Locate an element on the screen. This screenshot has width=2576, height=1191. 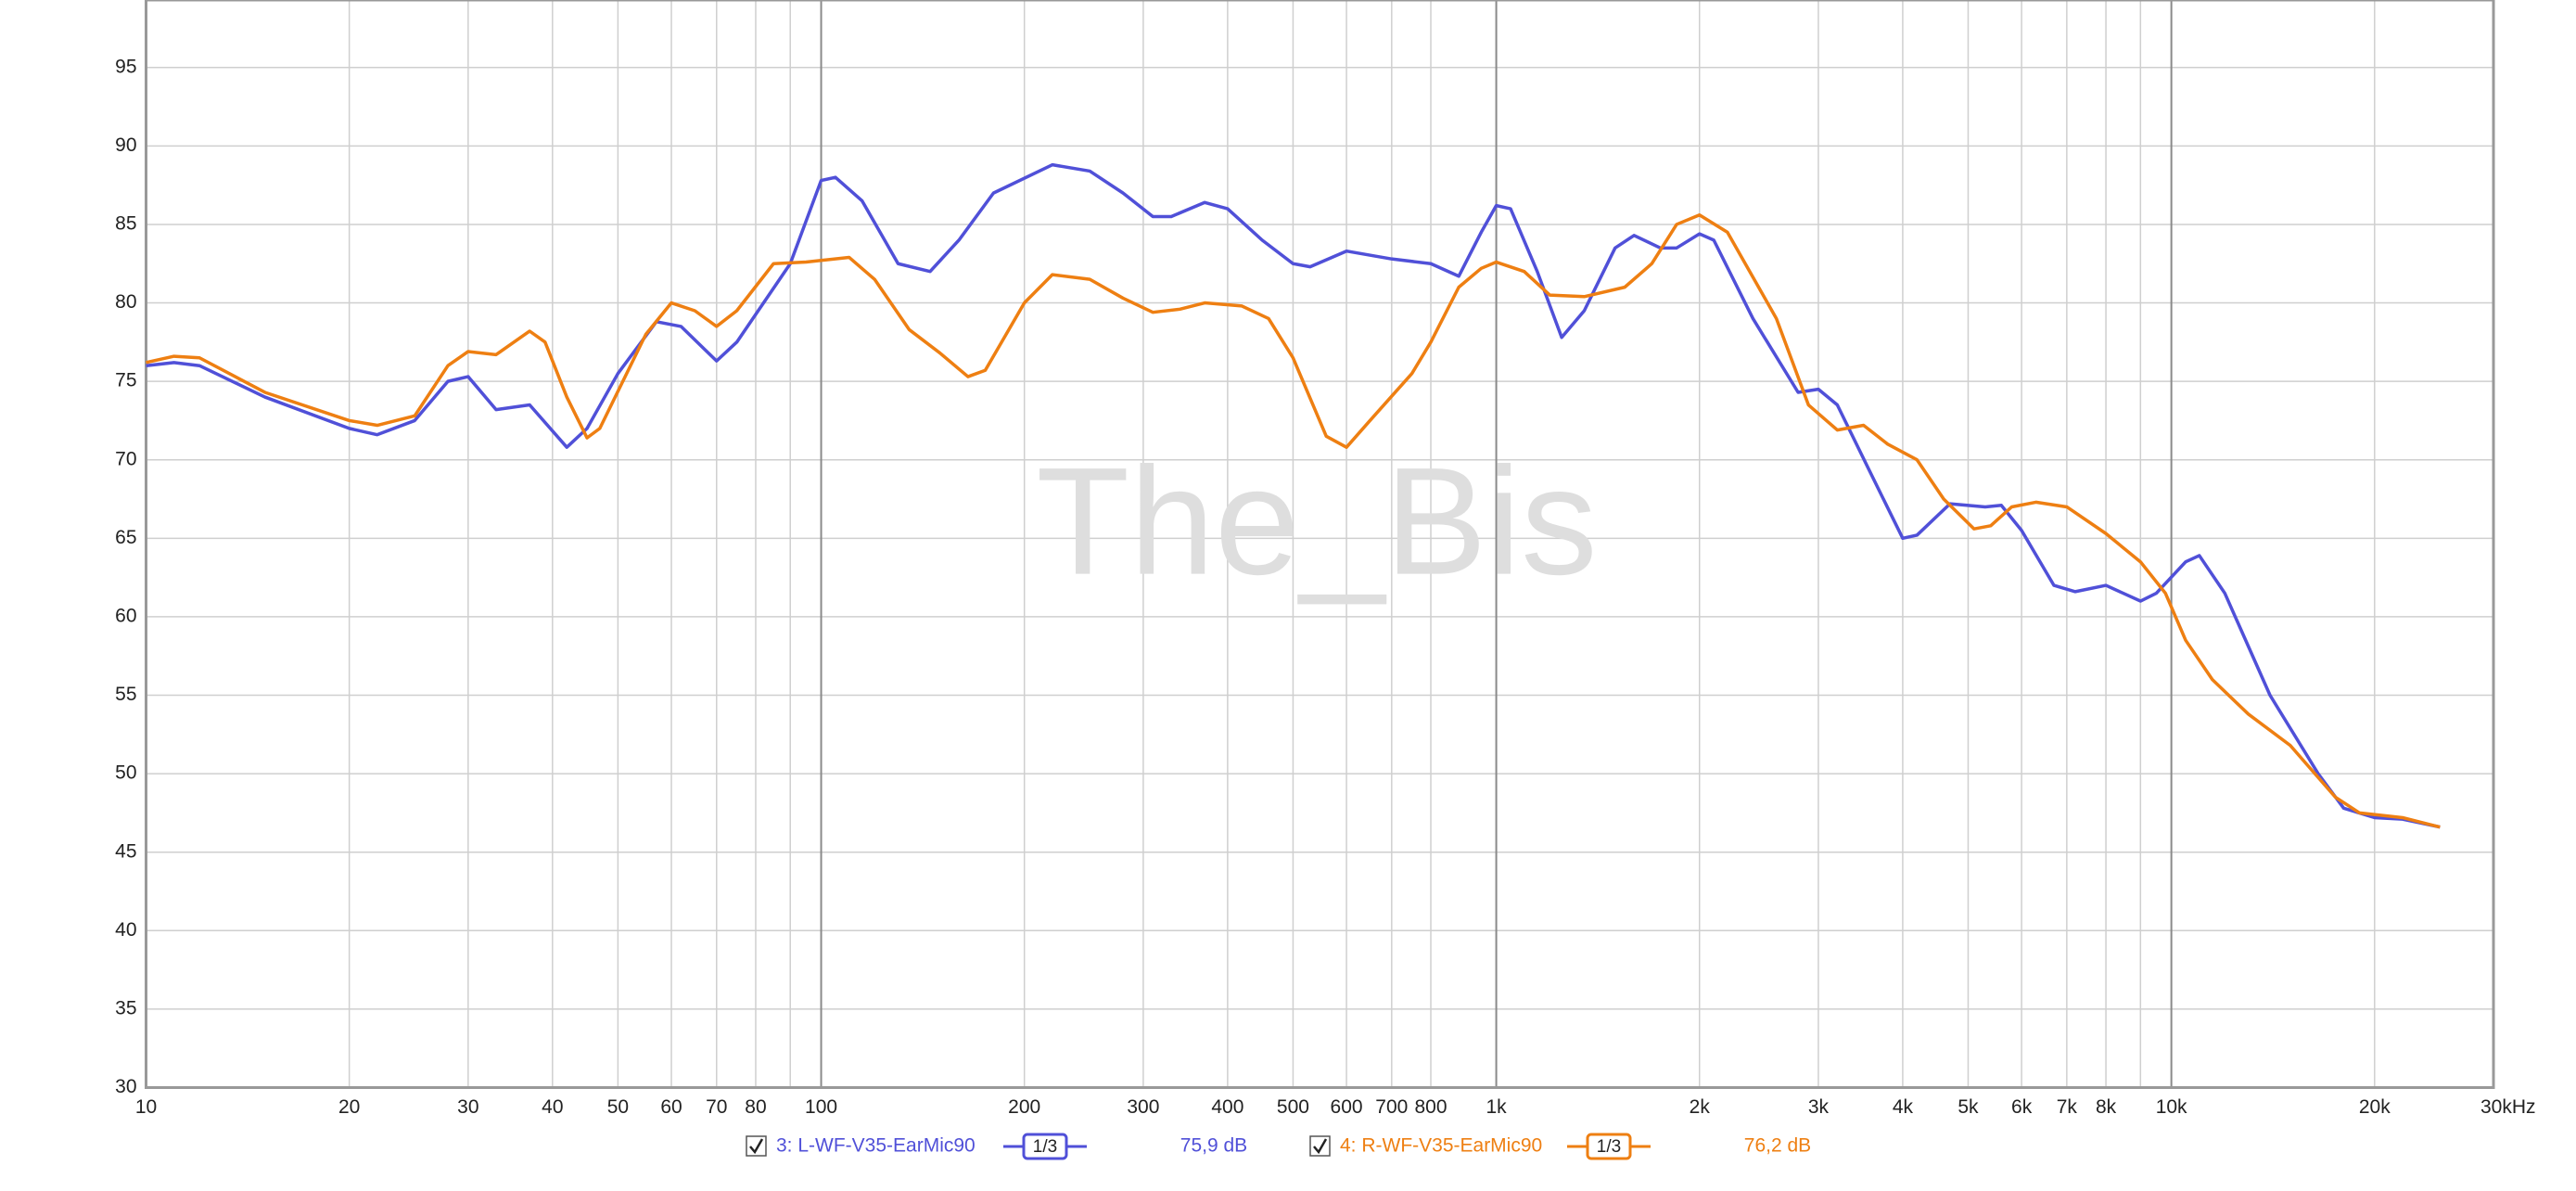
legend-label: 3: L-WF-V35-EarMic90 is located at coordinates (876, 1146).